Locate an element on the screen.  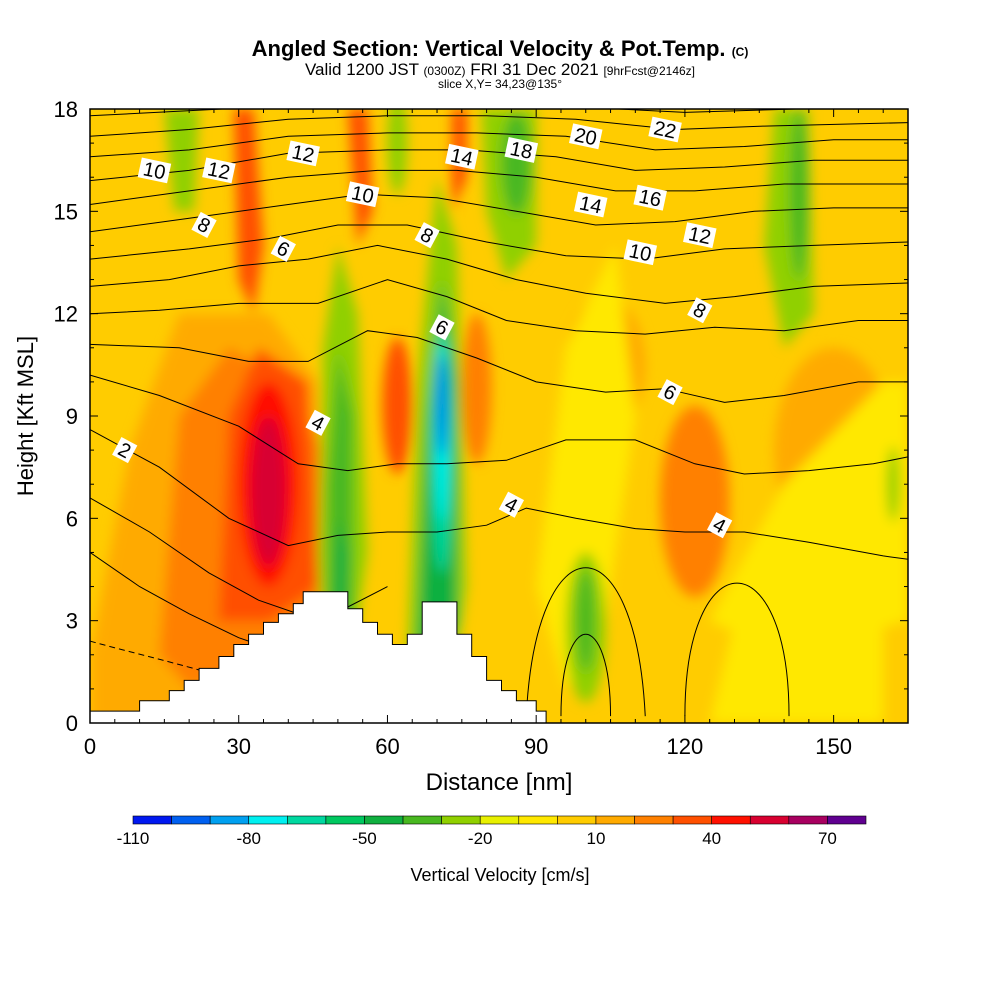
x-tick-label: 30 is located at coordinates (238, 746).